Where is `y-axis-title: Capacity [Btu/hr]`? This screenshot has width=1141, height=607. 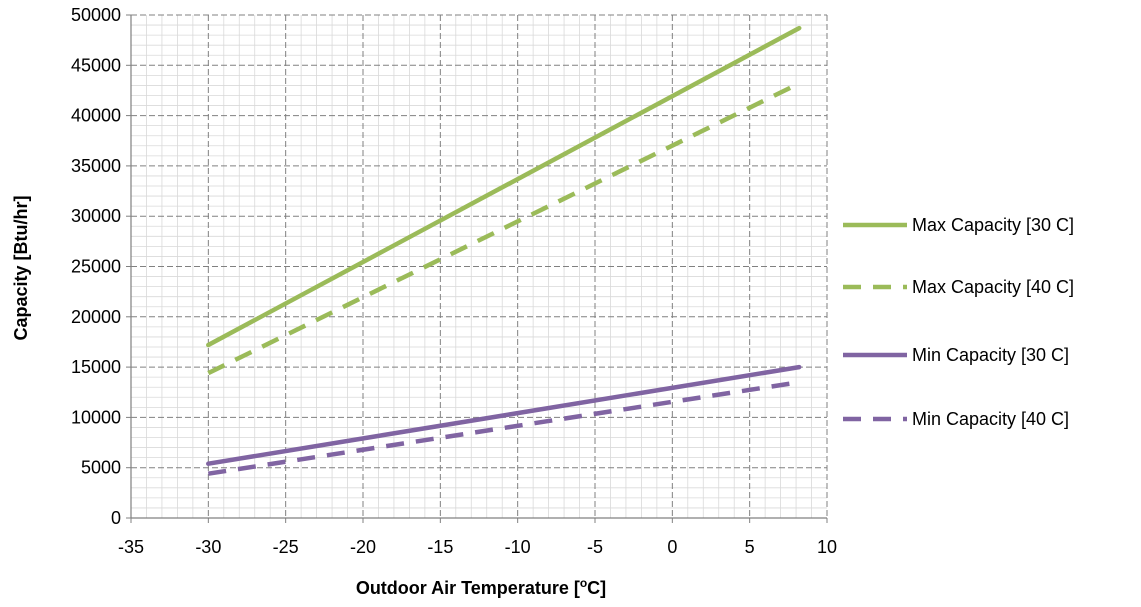
y-axis-title: Capacity [Btu/hr] is located at coordinates (21, 267).